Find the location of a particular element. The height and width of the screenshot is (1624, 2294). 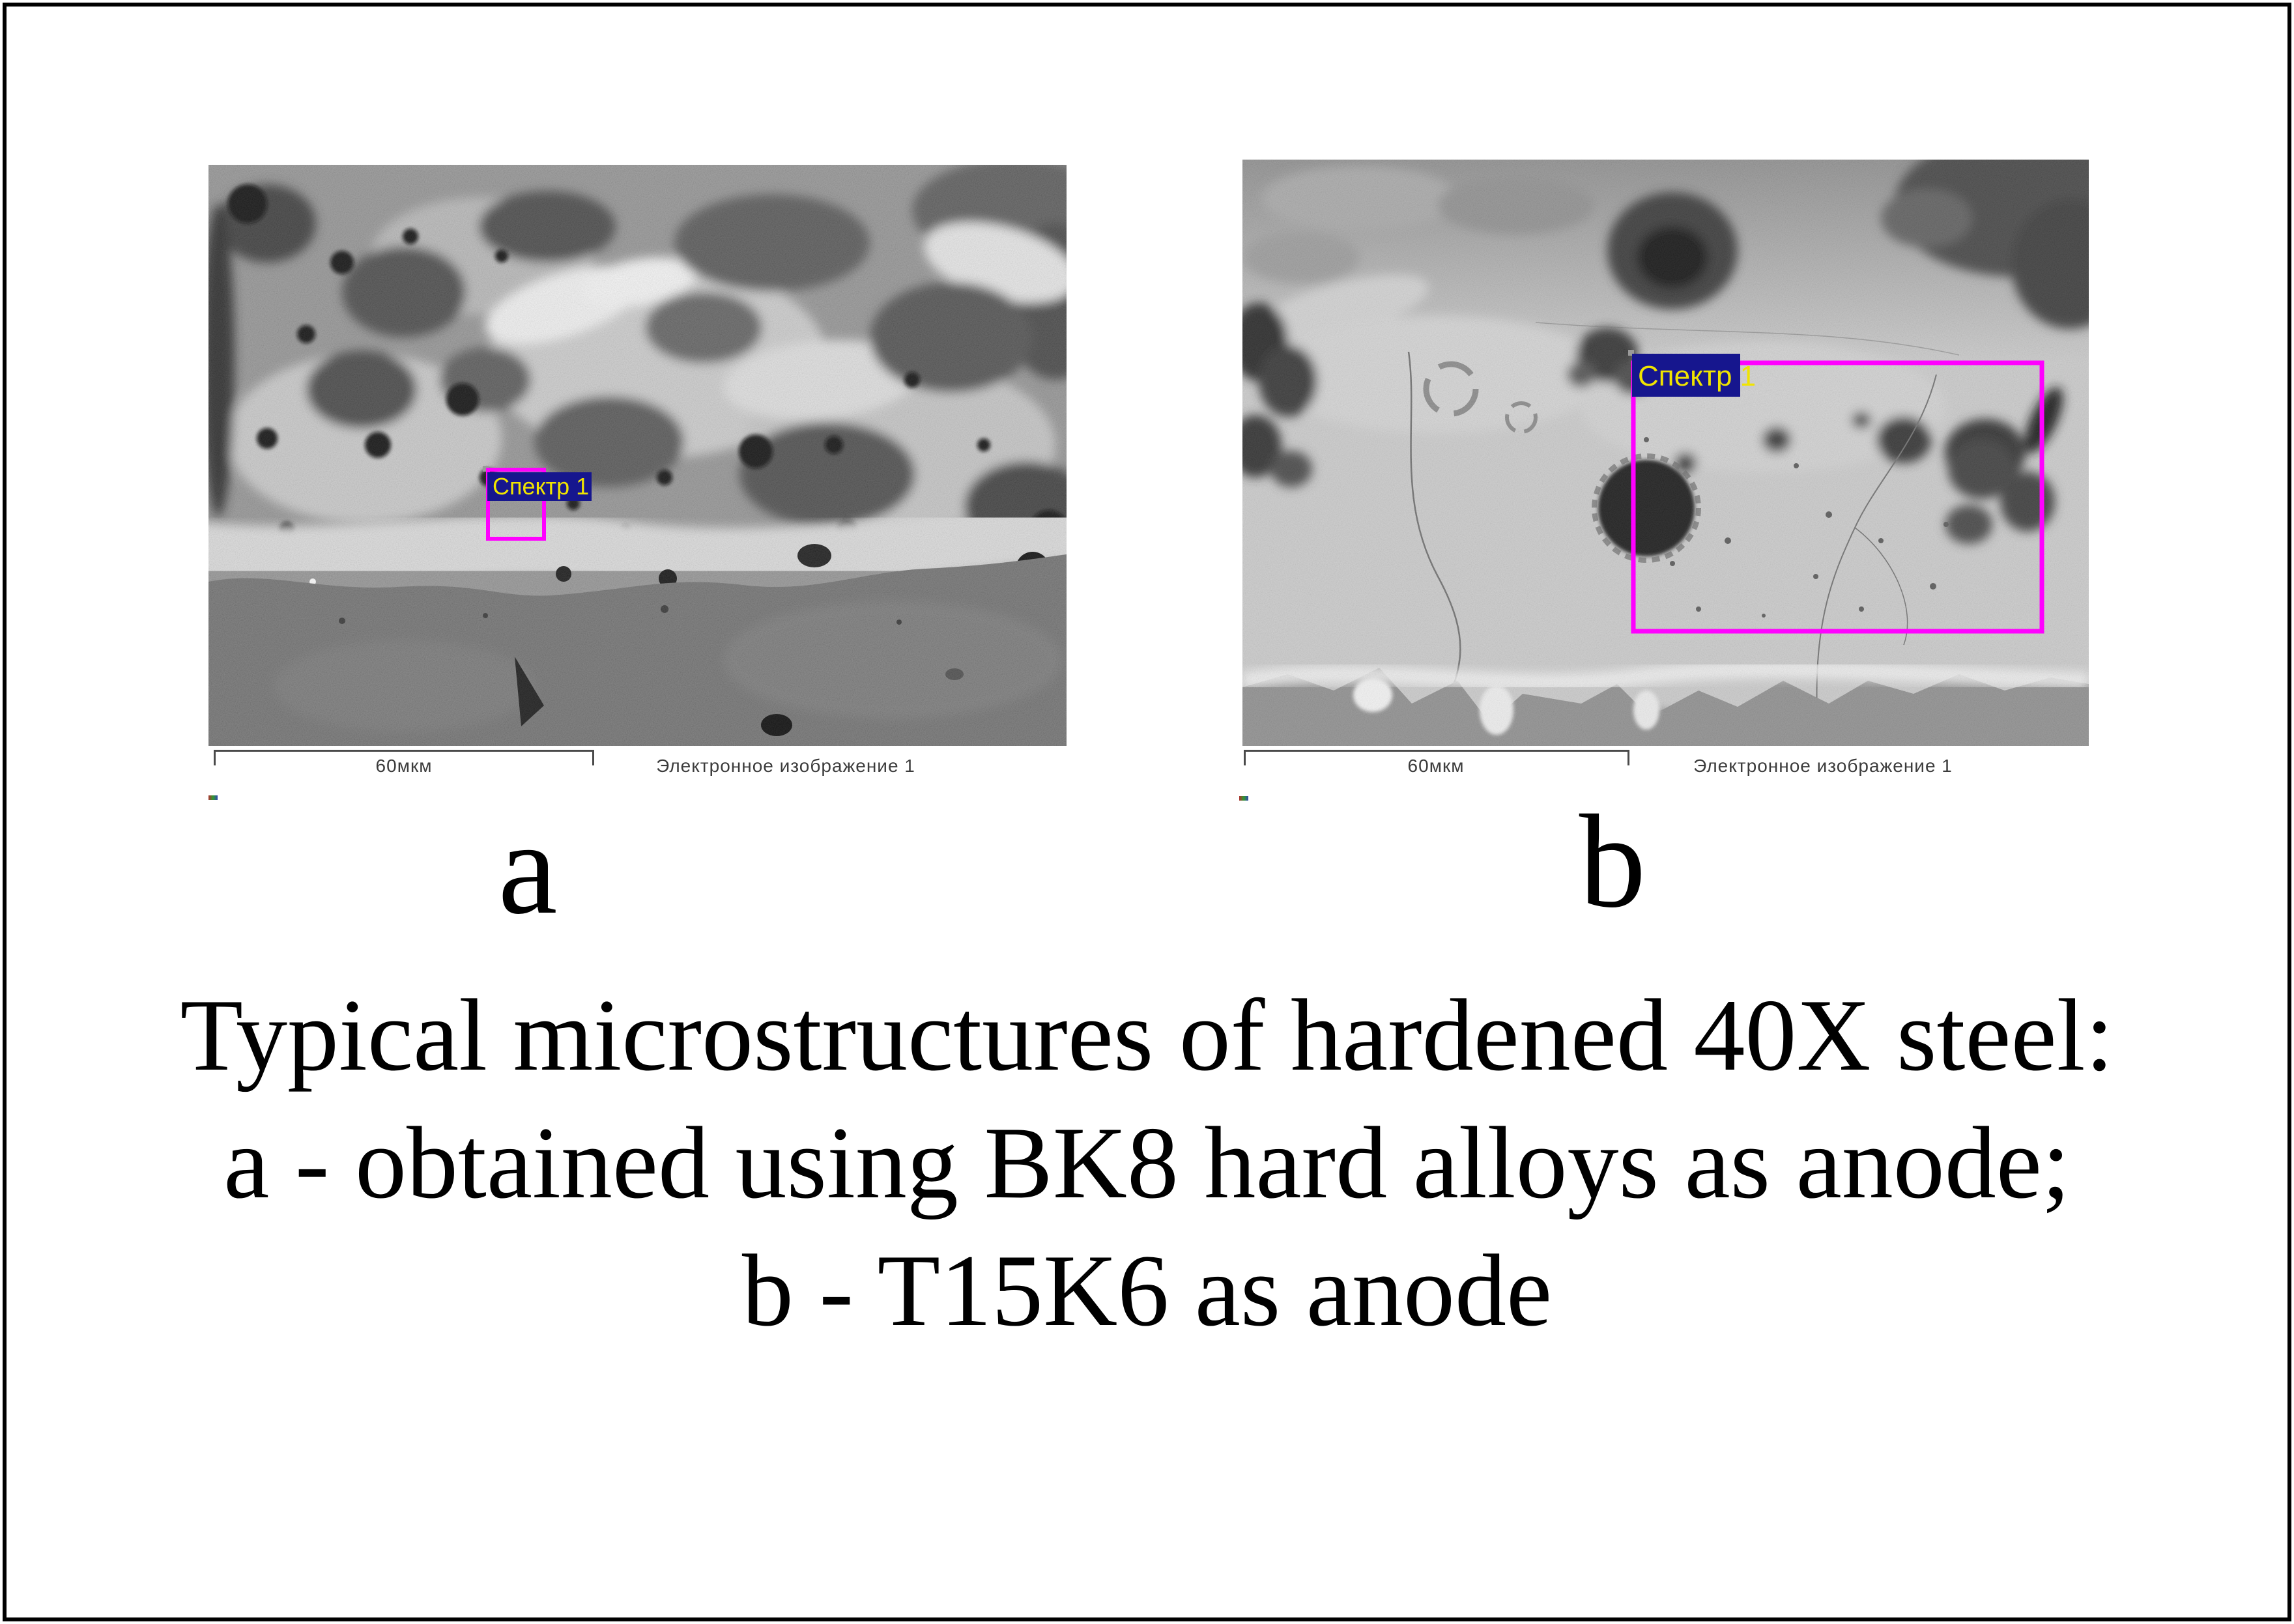

spectrum-label-bg-b is located at coordinates (1686, 375).